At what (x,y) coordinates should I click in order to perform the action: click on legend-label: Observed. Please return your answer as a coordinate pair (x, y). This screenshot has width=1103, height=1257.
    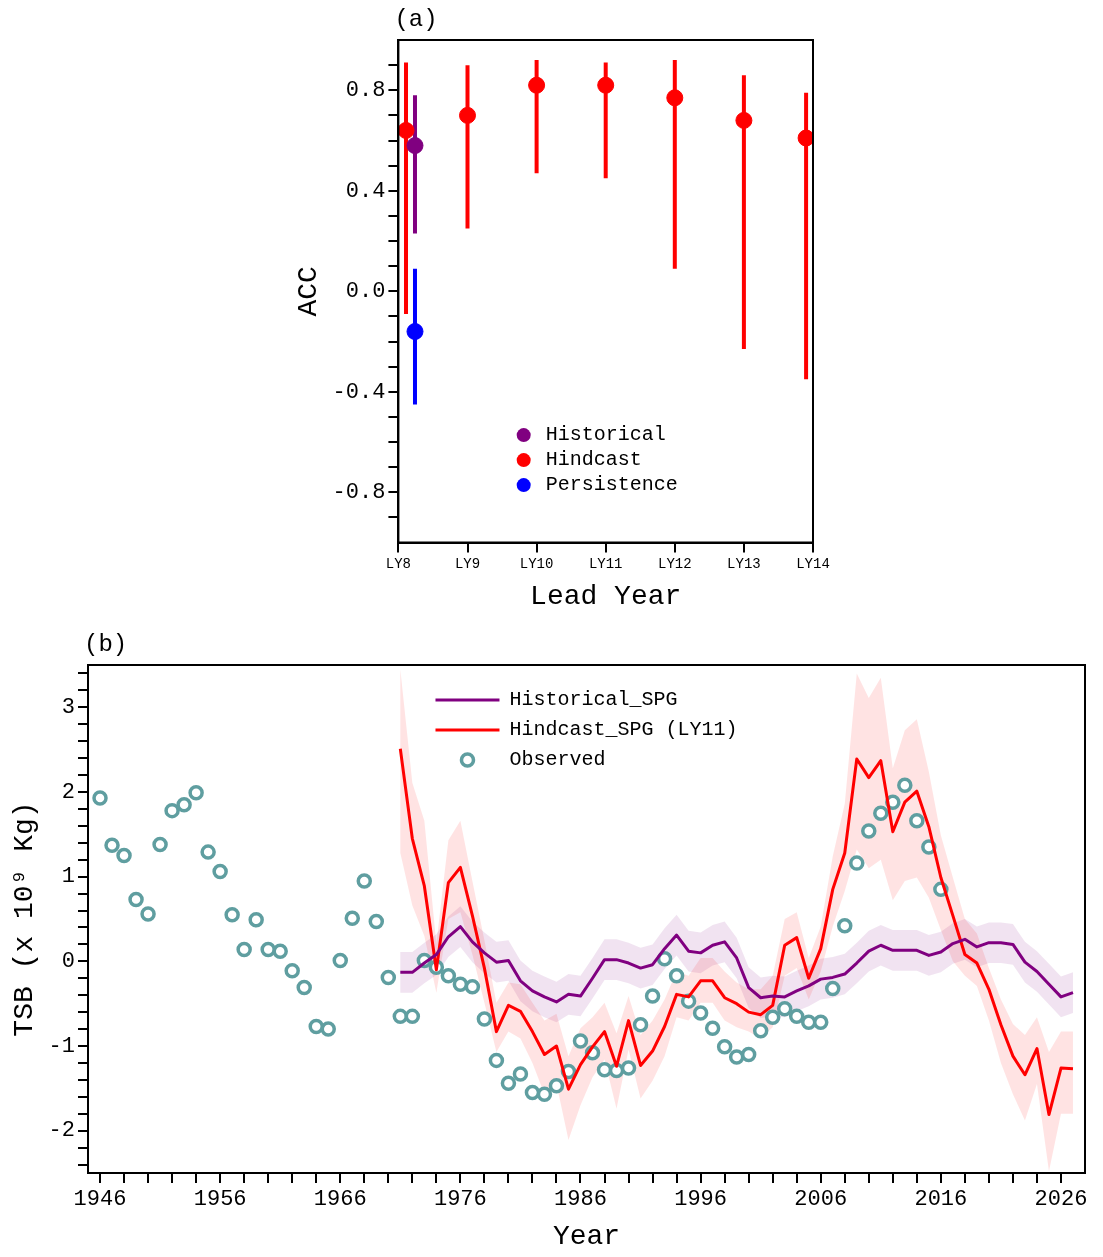
    Looking at the image, I should click on (557, 760).